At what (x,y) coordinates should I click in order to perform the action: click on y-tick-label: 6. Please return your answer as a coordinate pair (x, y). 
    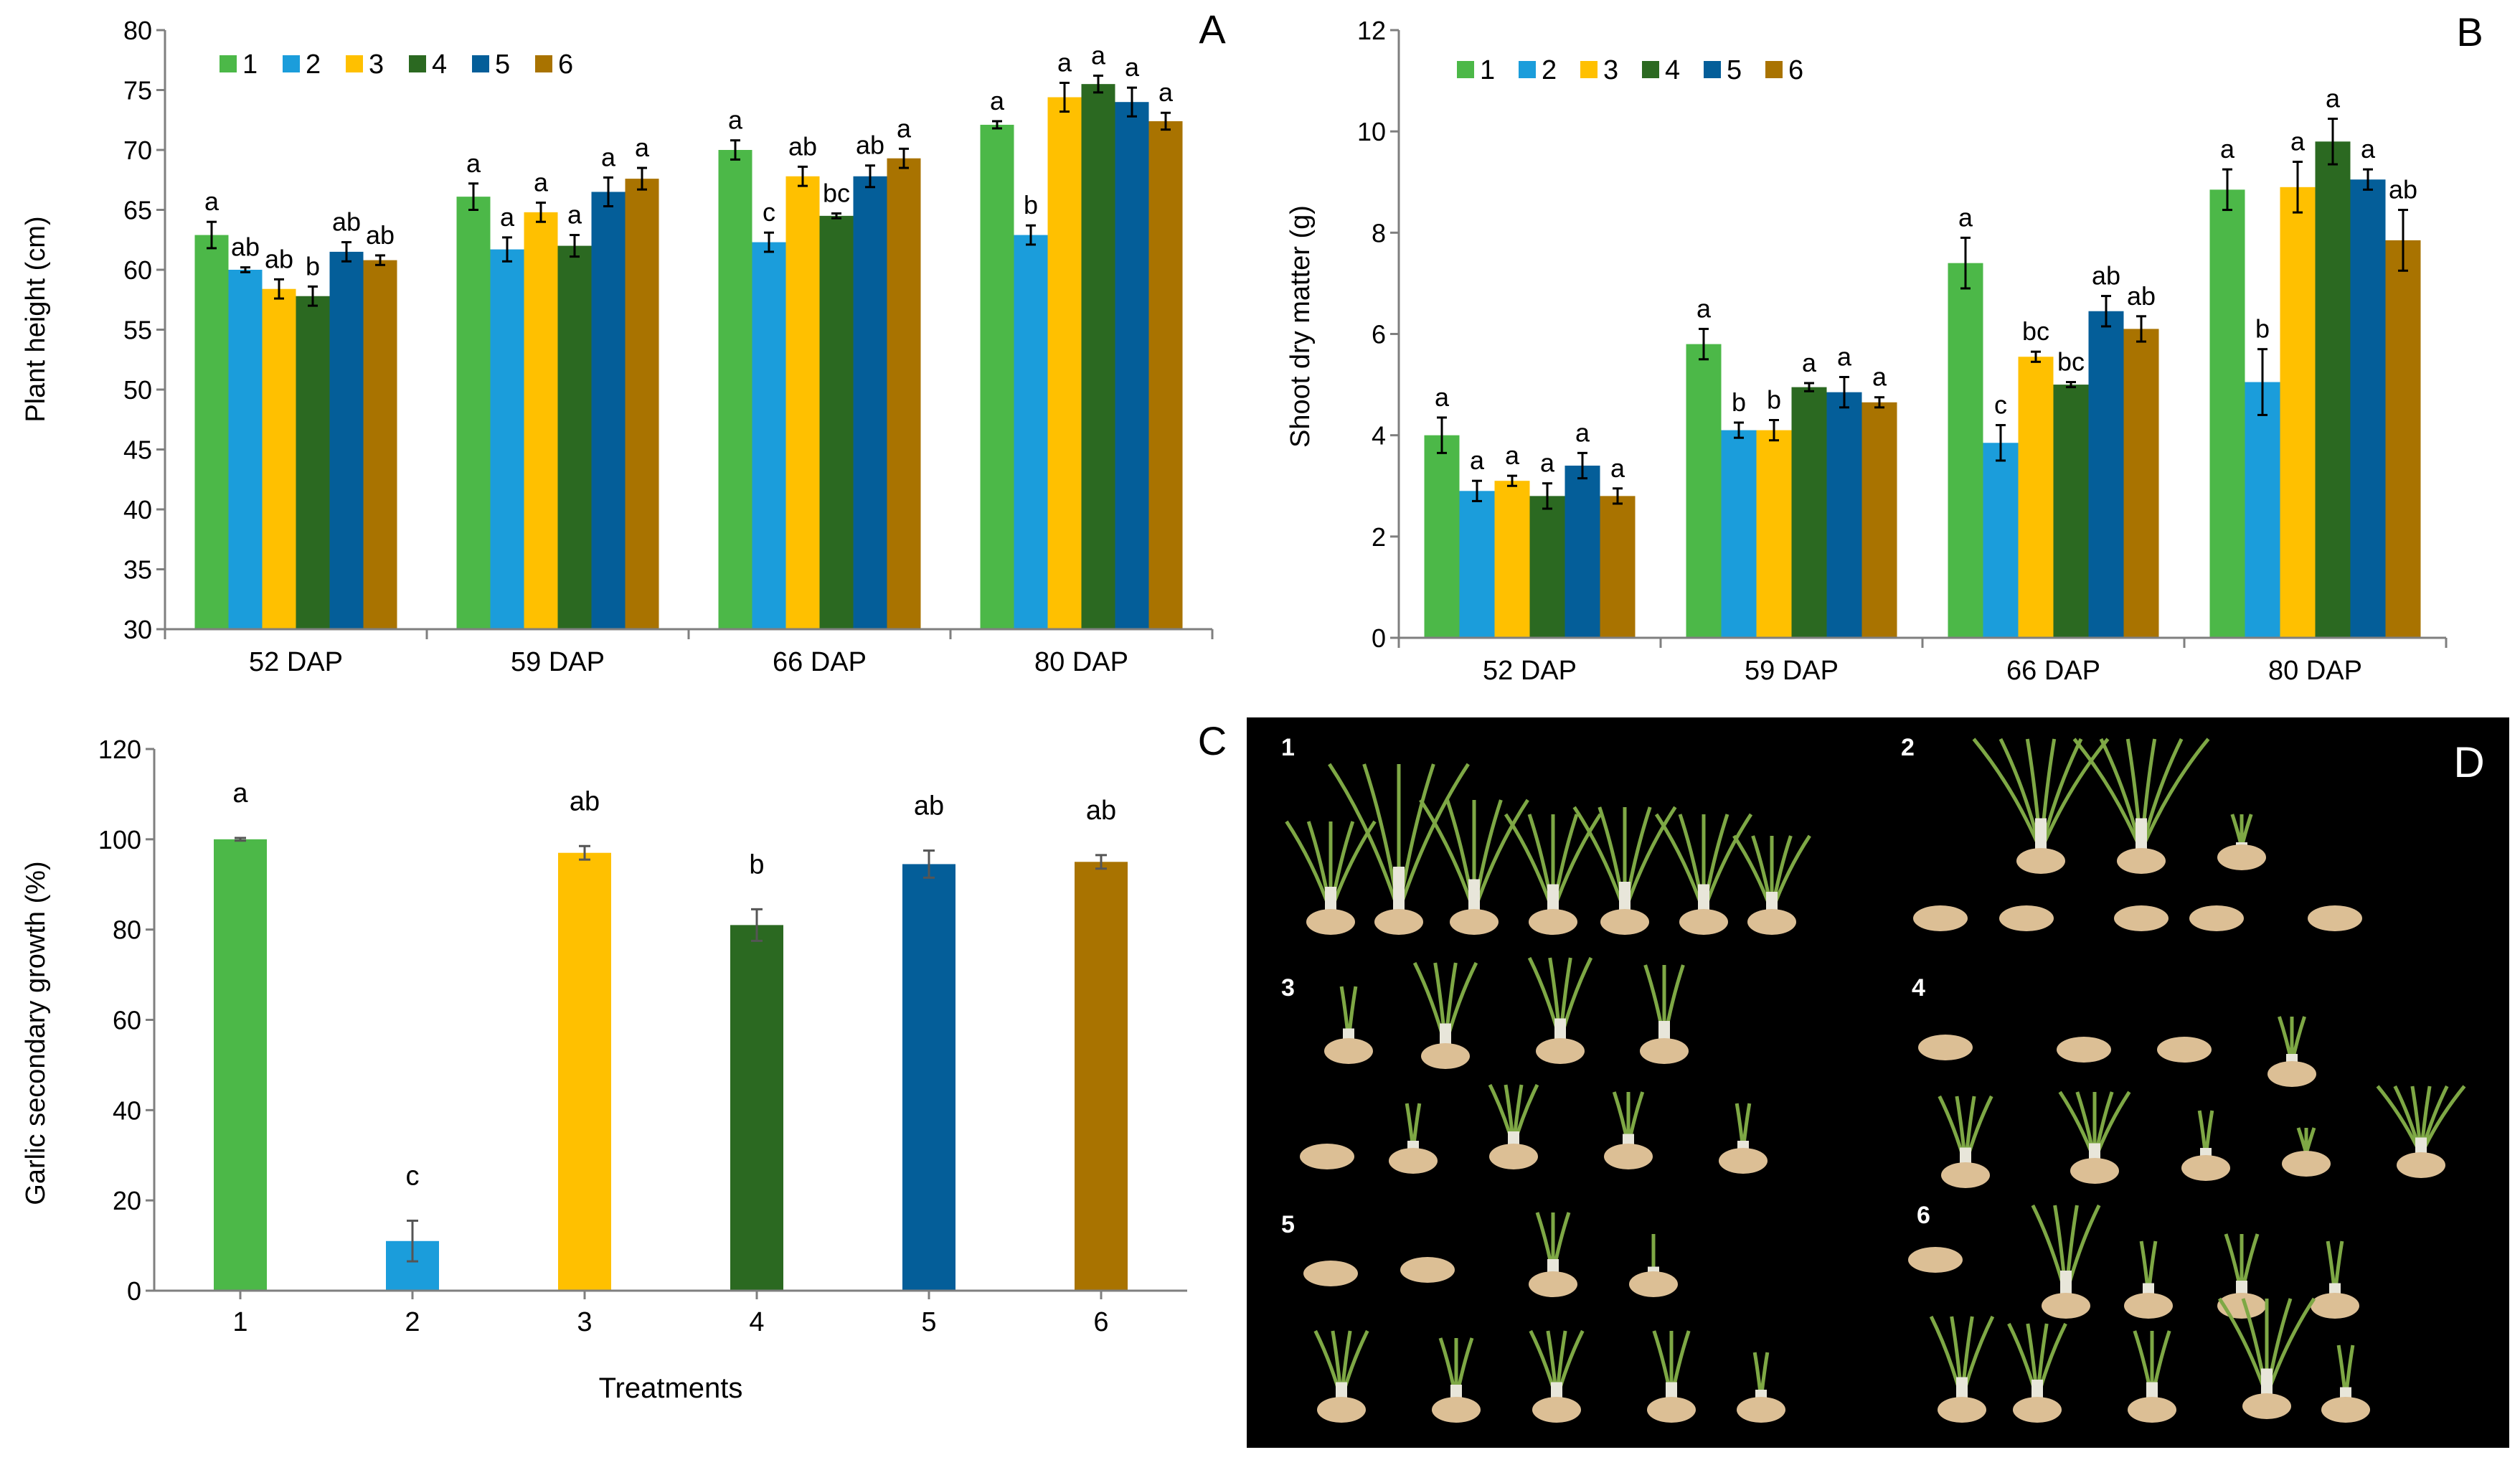
    Looking at the image, I should click on (1379, 334).